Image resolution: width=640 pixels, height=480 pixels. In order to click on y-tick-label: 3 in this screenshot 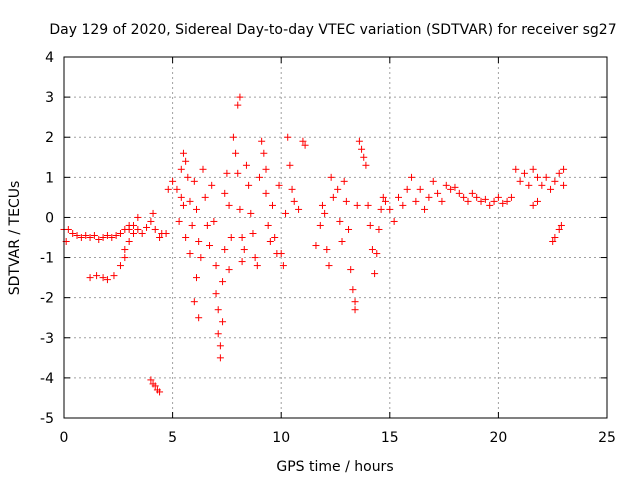, I will do `click(49, 98)`.